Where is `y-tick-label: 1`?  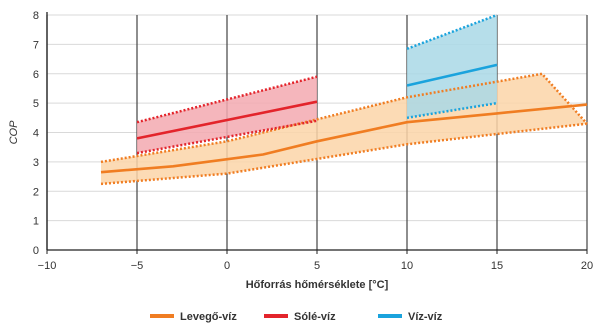
y-tick-label: 1 is located at coordinates (36, 222).